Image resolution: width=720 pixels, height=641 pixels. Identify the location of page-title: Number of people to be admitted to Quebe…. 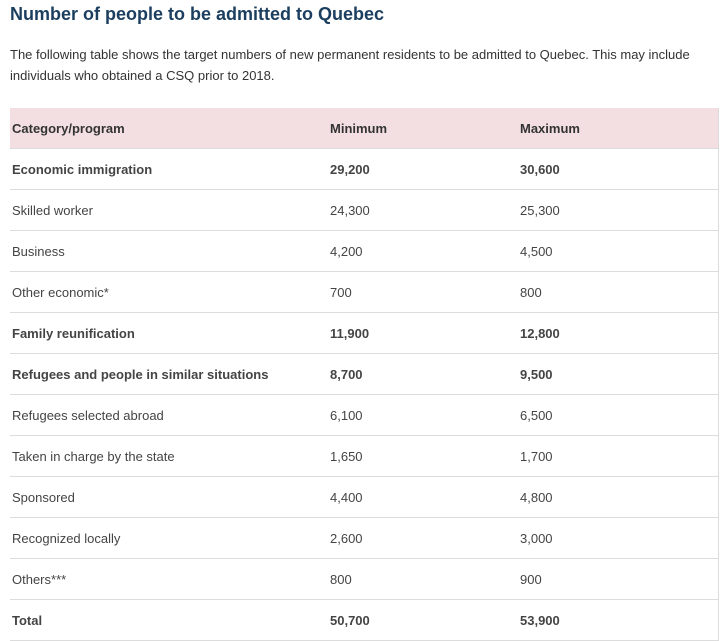
(197, 14).